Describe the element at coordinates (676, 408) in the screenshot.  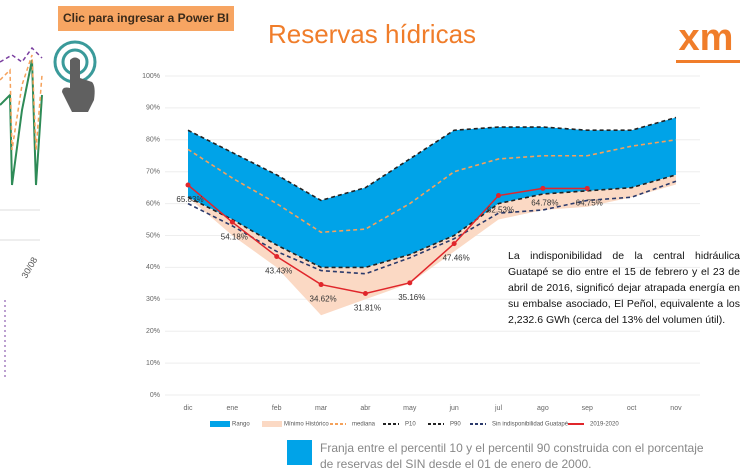
I see `x-tick-label: nov` at that location.